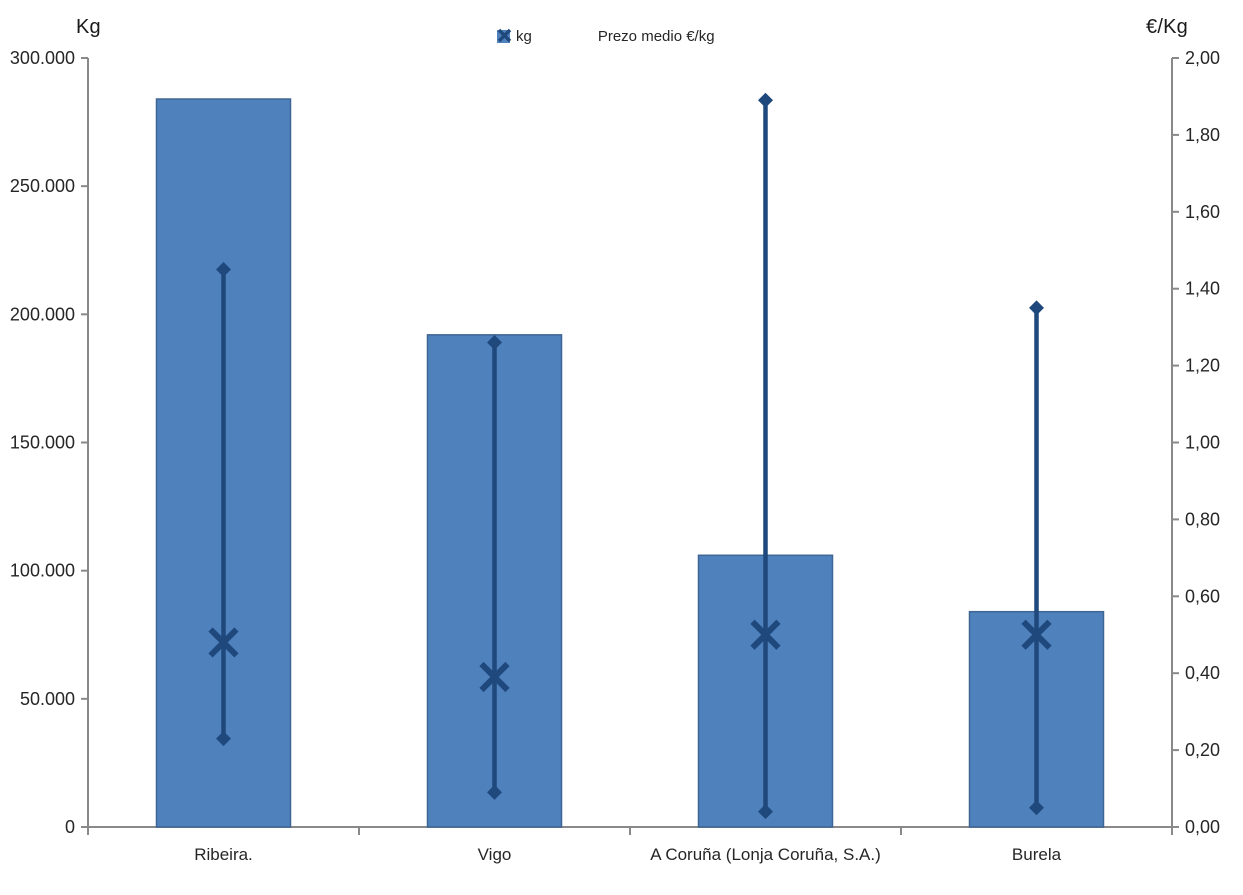  What do you see at coordinates (1202, 58) in the screenshot?
I see `right-axis-tick-label: 2,00` at bounding box center [1202, 58].